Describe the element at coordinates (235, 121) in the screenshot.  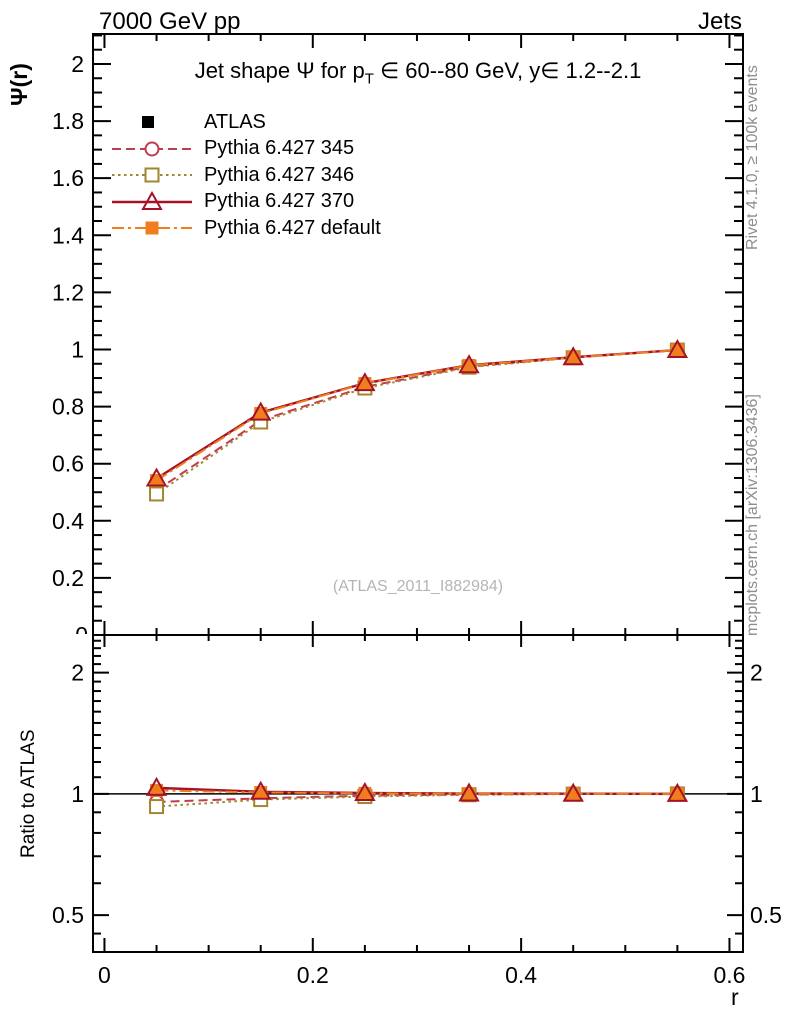
I see `legend-label: ATLAS` at that location.